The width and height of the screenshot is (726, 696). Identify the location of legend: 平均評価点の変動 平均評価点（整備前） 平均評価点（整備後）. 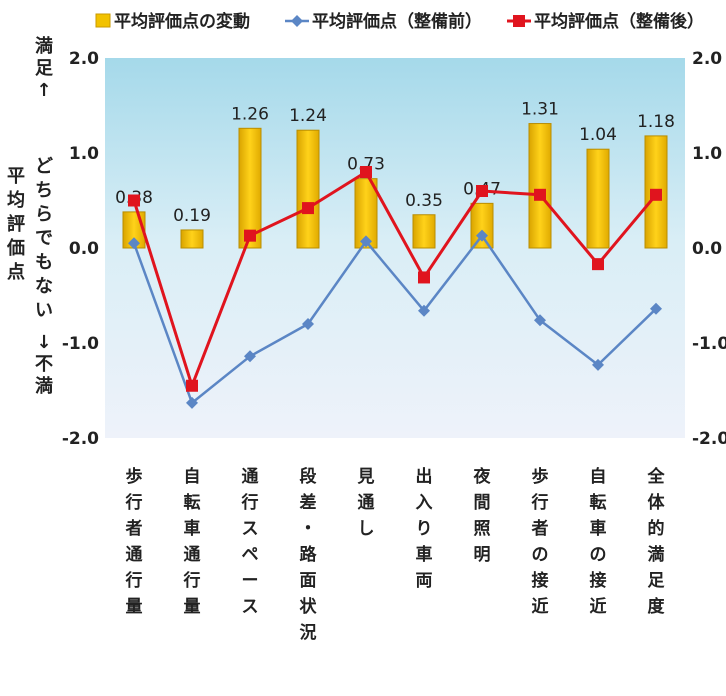
(399, 21).